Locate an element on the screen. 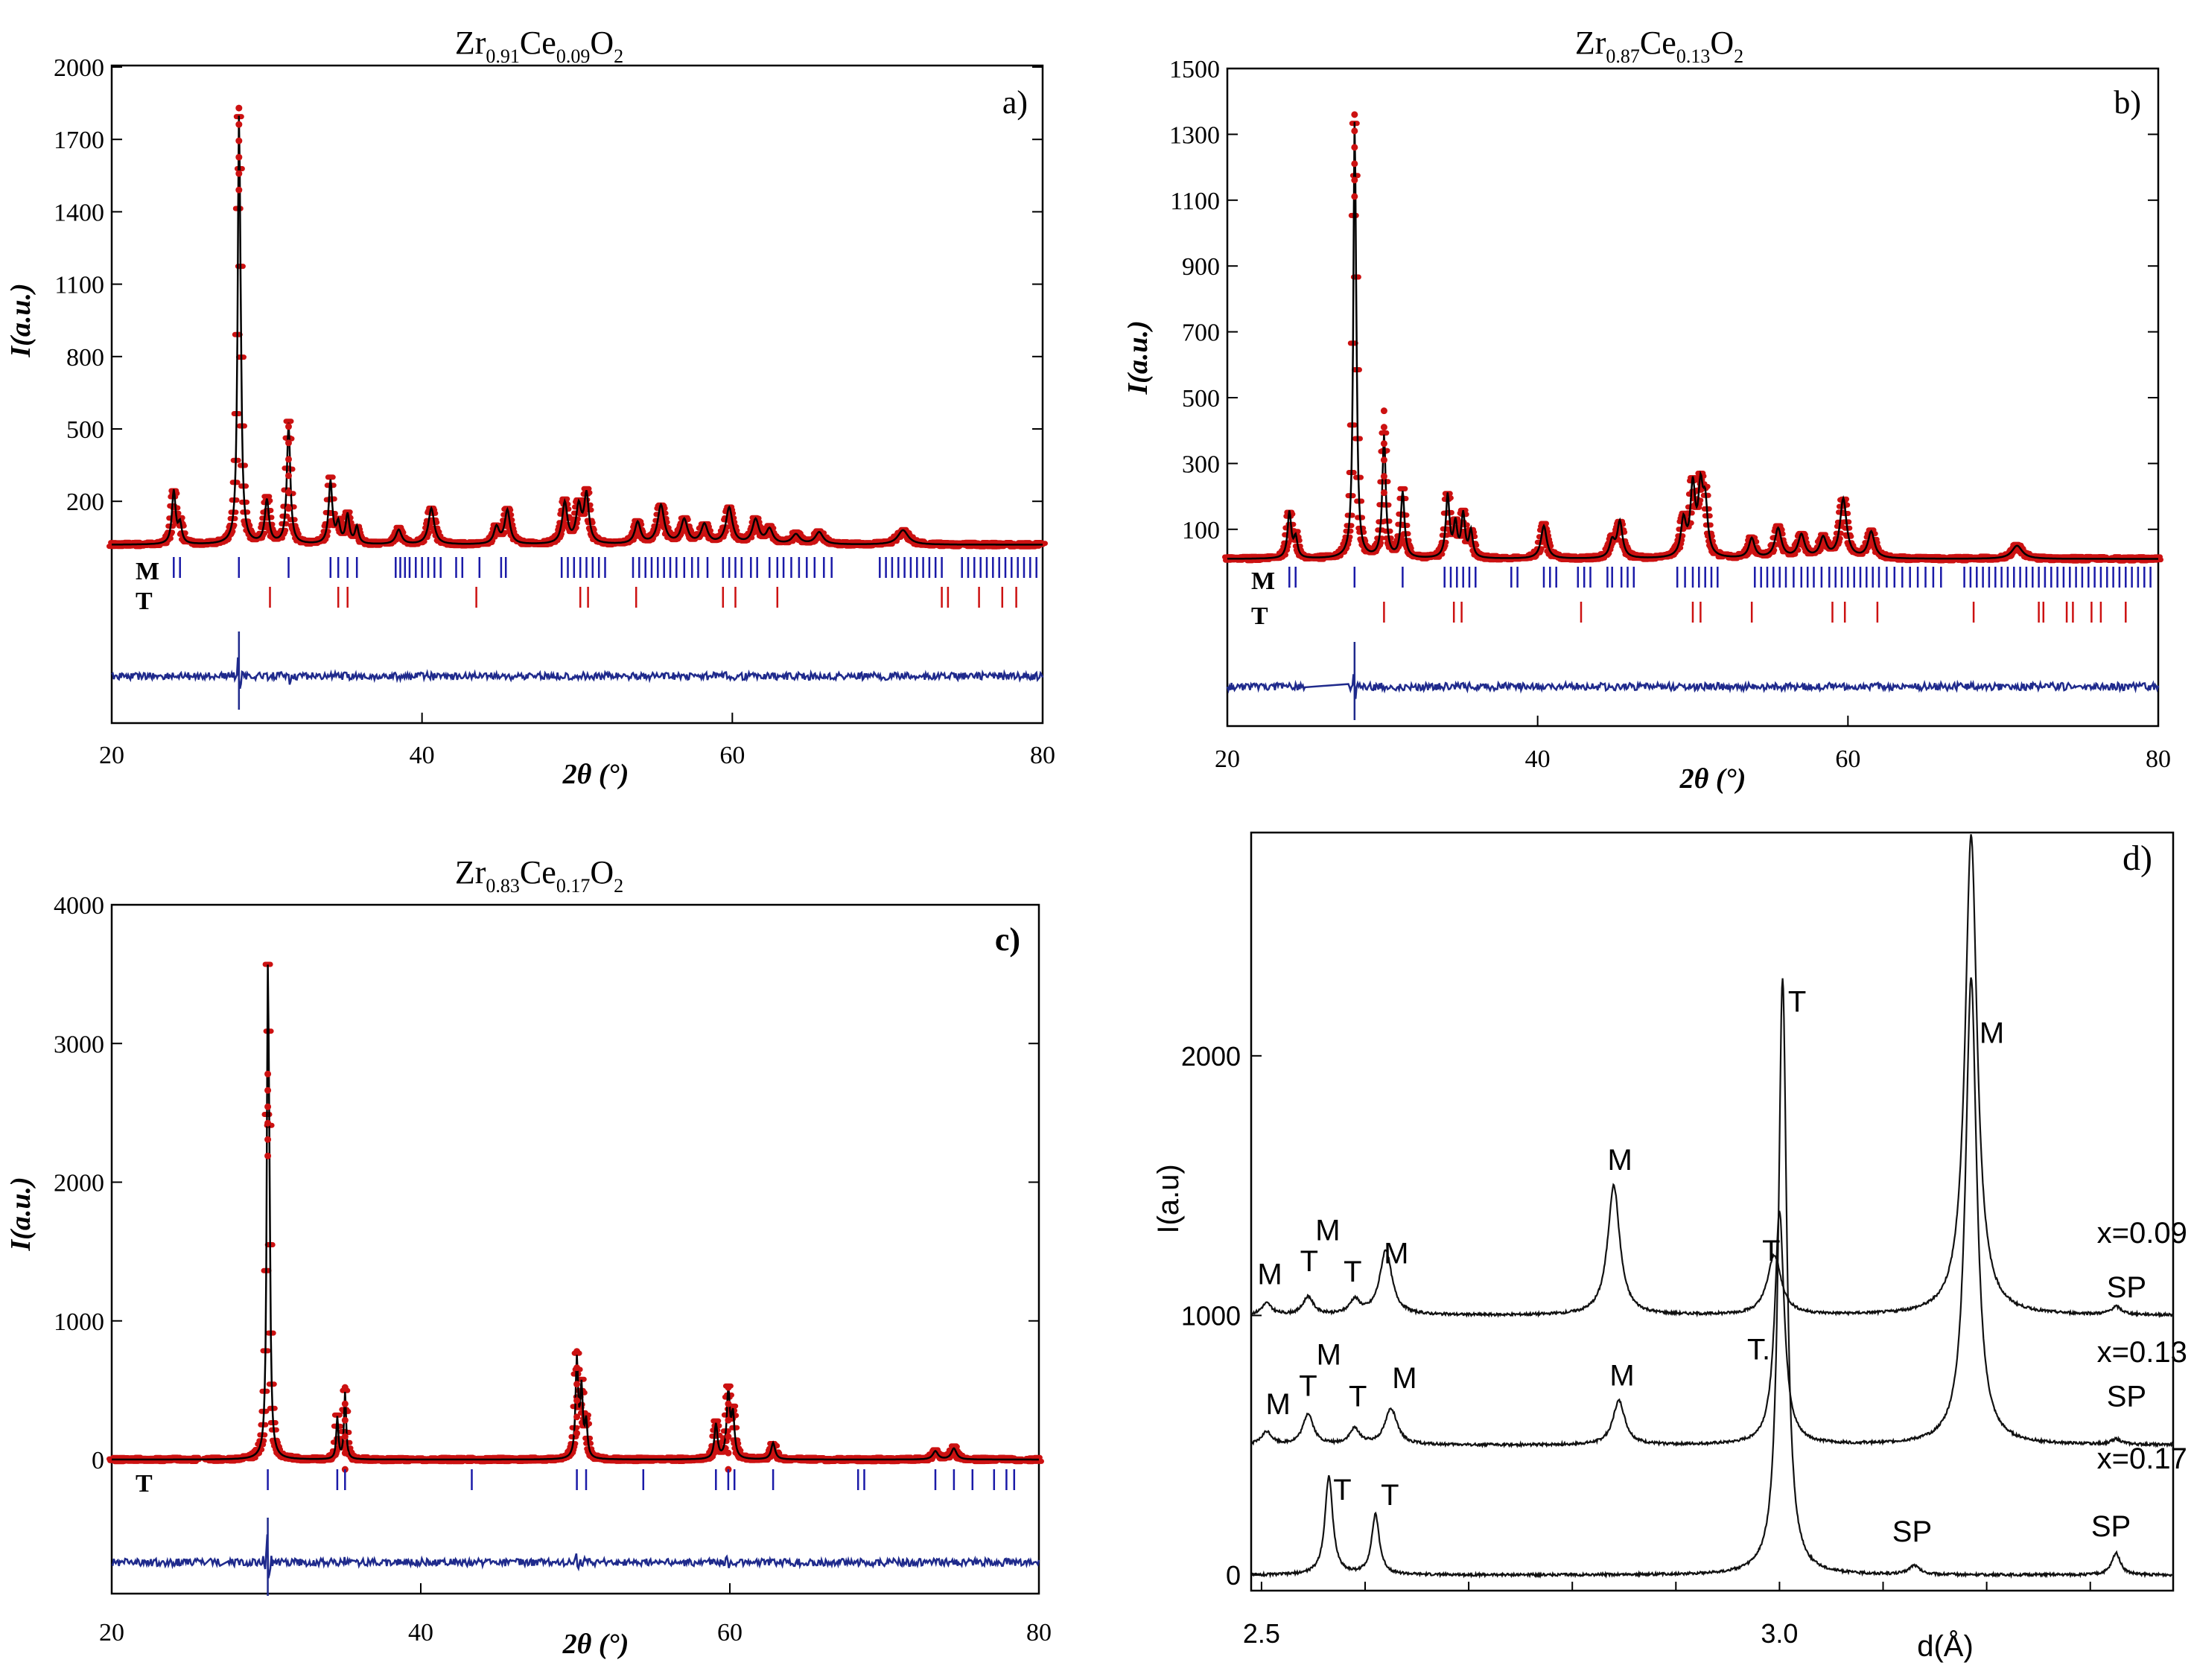 The image size is (2194, 1680). panel-d-annotation: x=0.17 is located at coordinates (2142, 1458).